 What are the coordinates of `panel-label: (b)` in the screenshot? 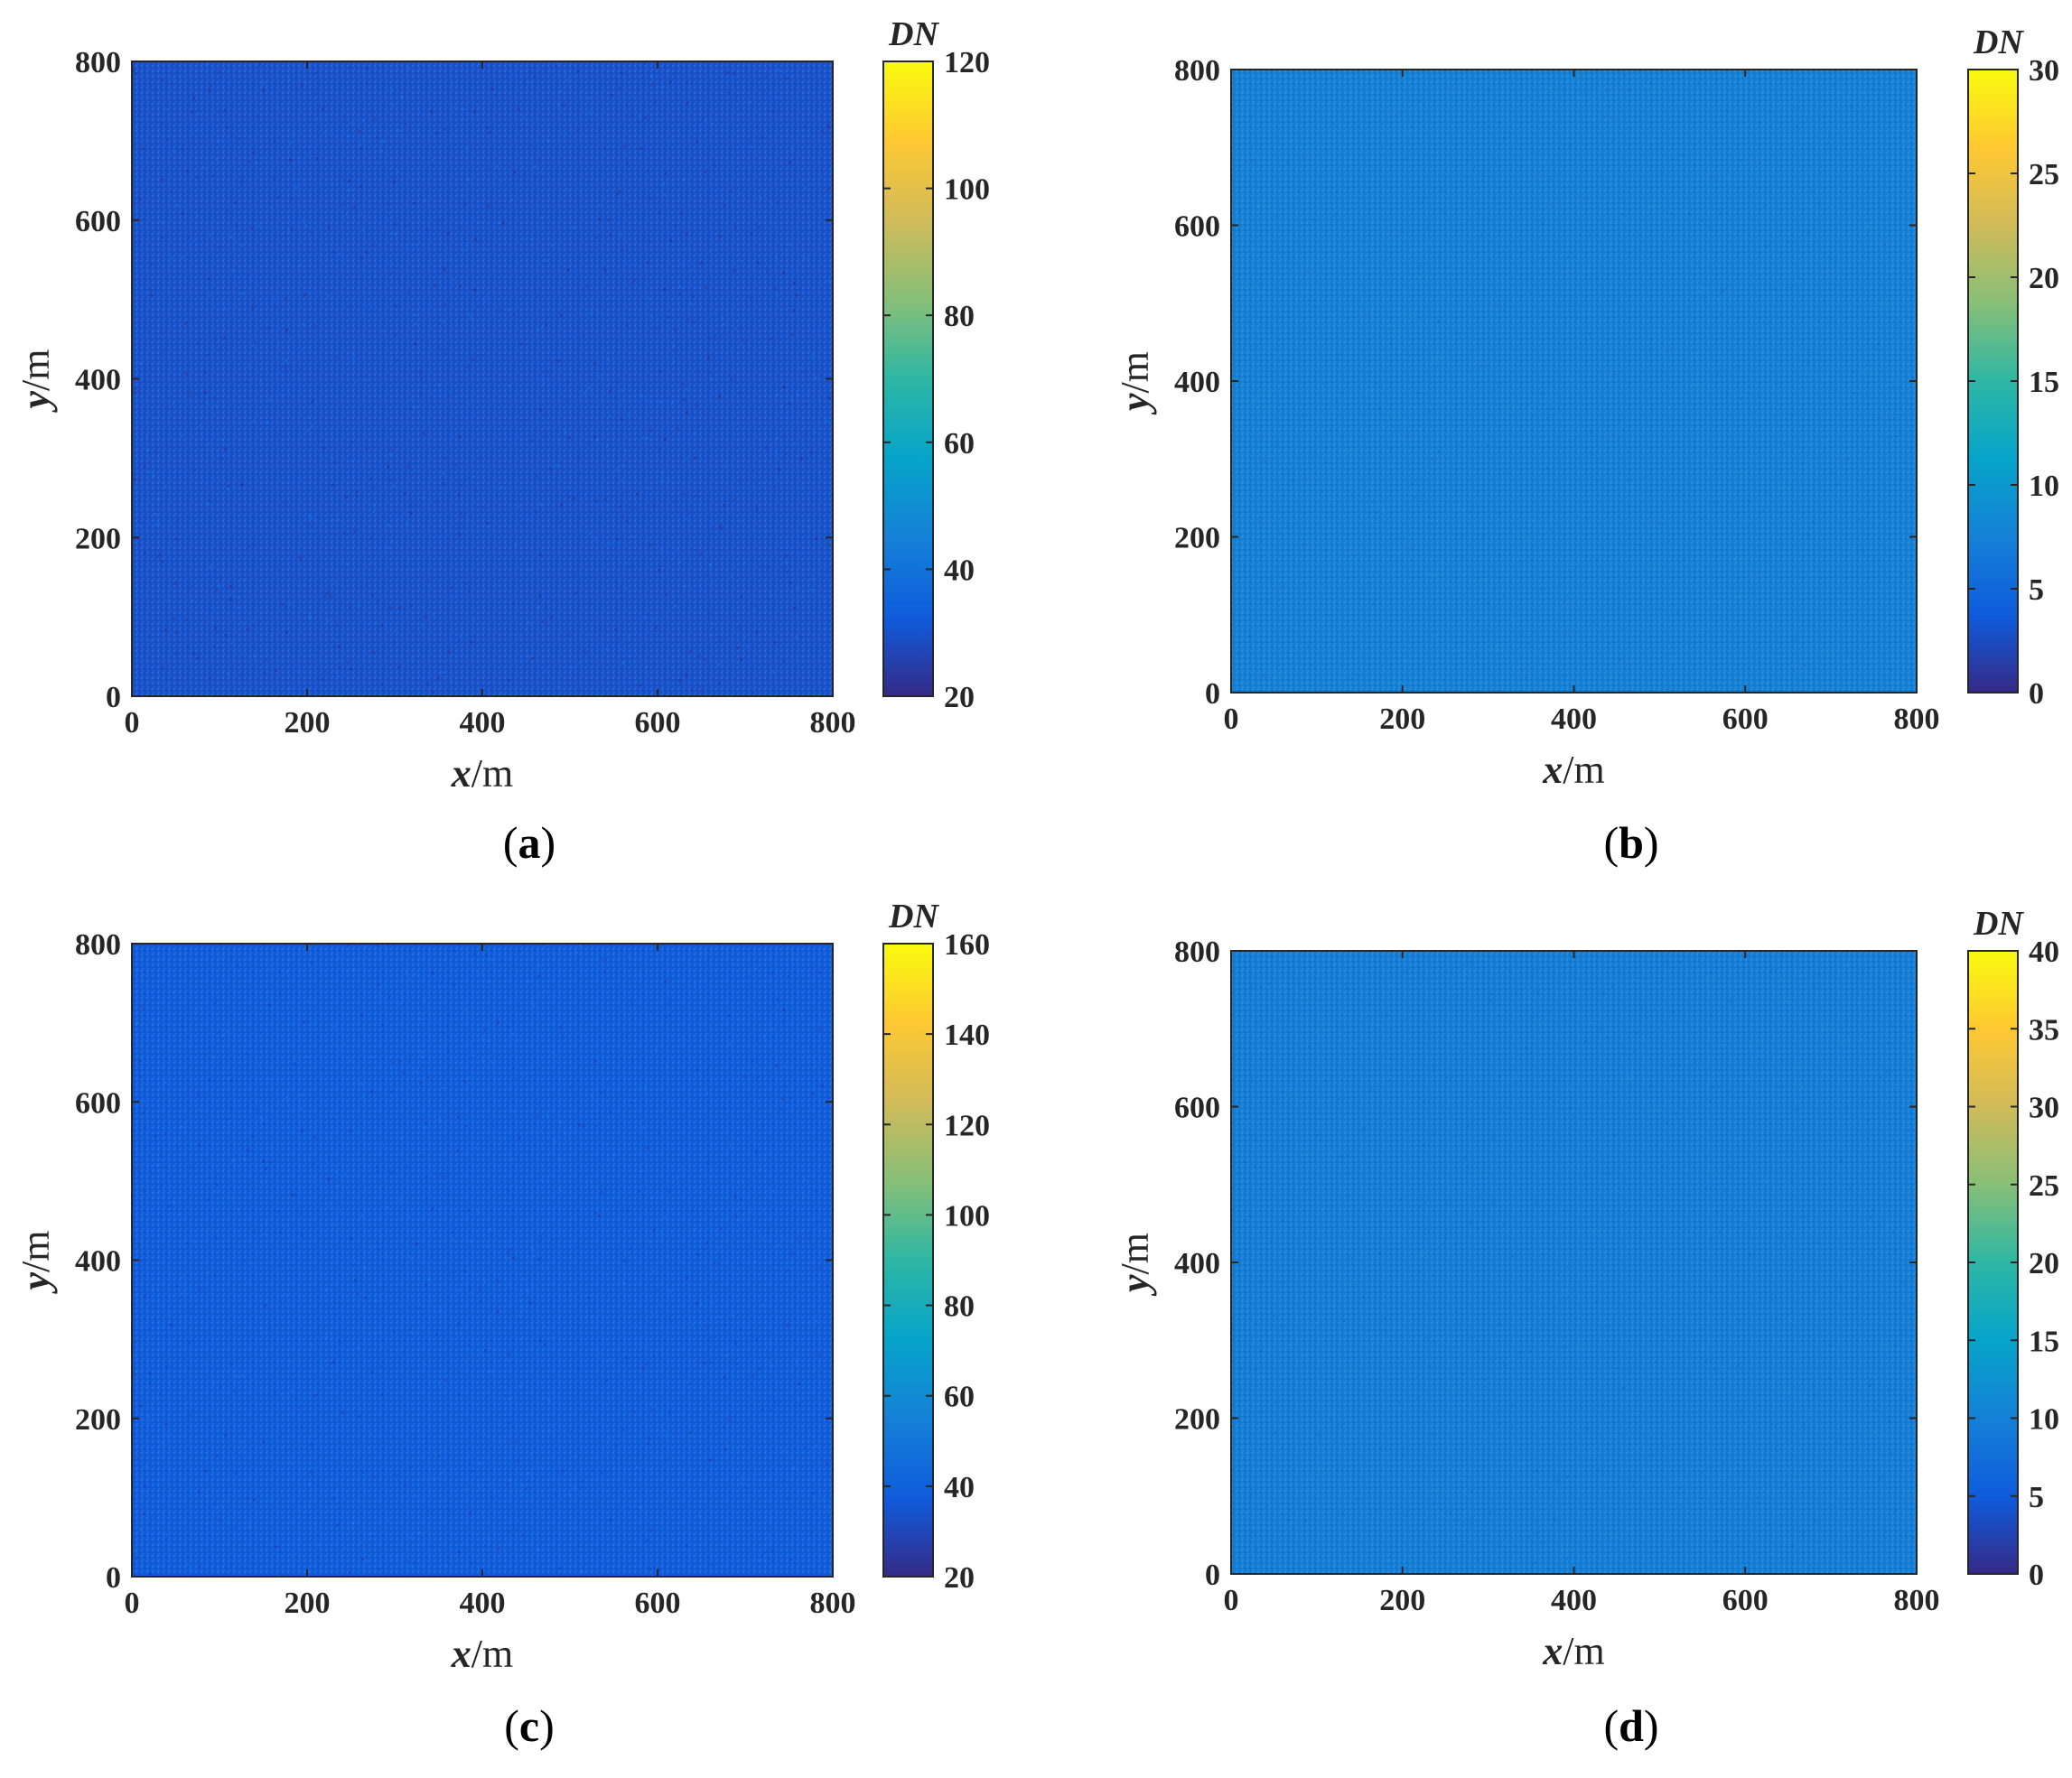 It's located at (1630, 843).